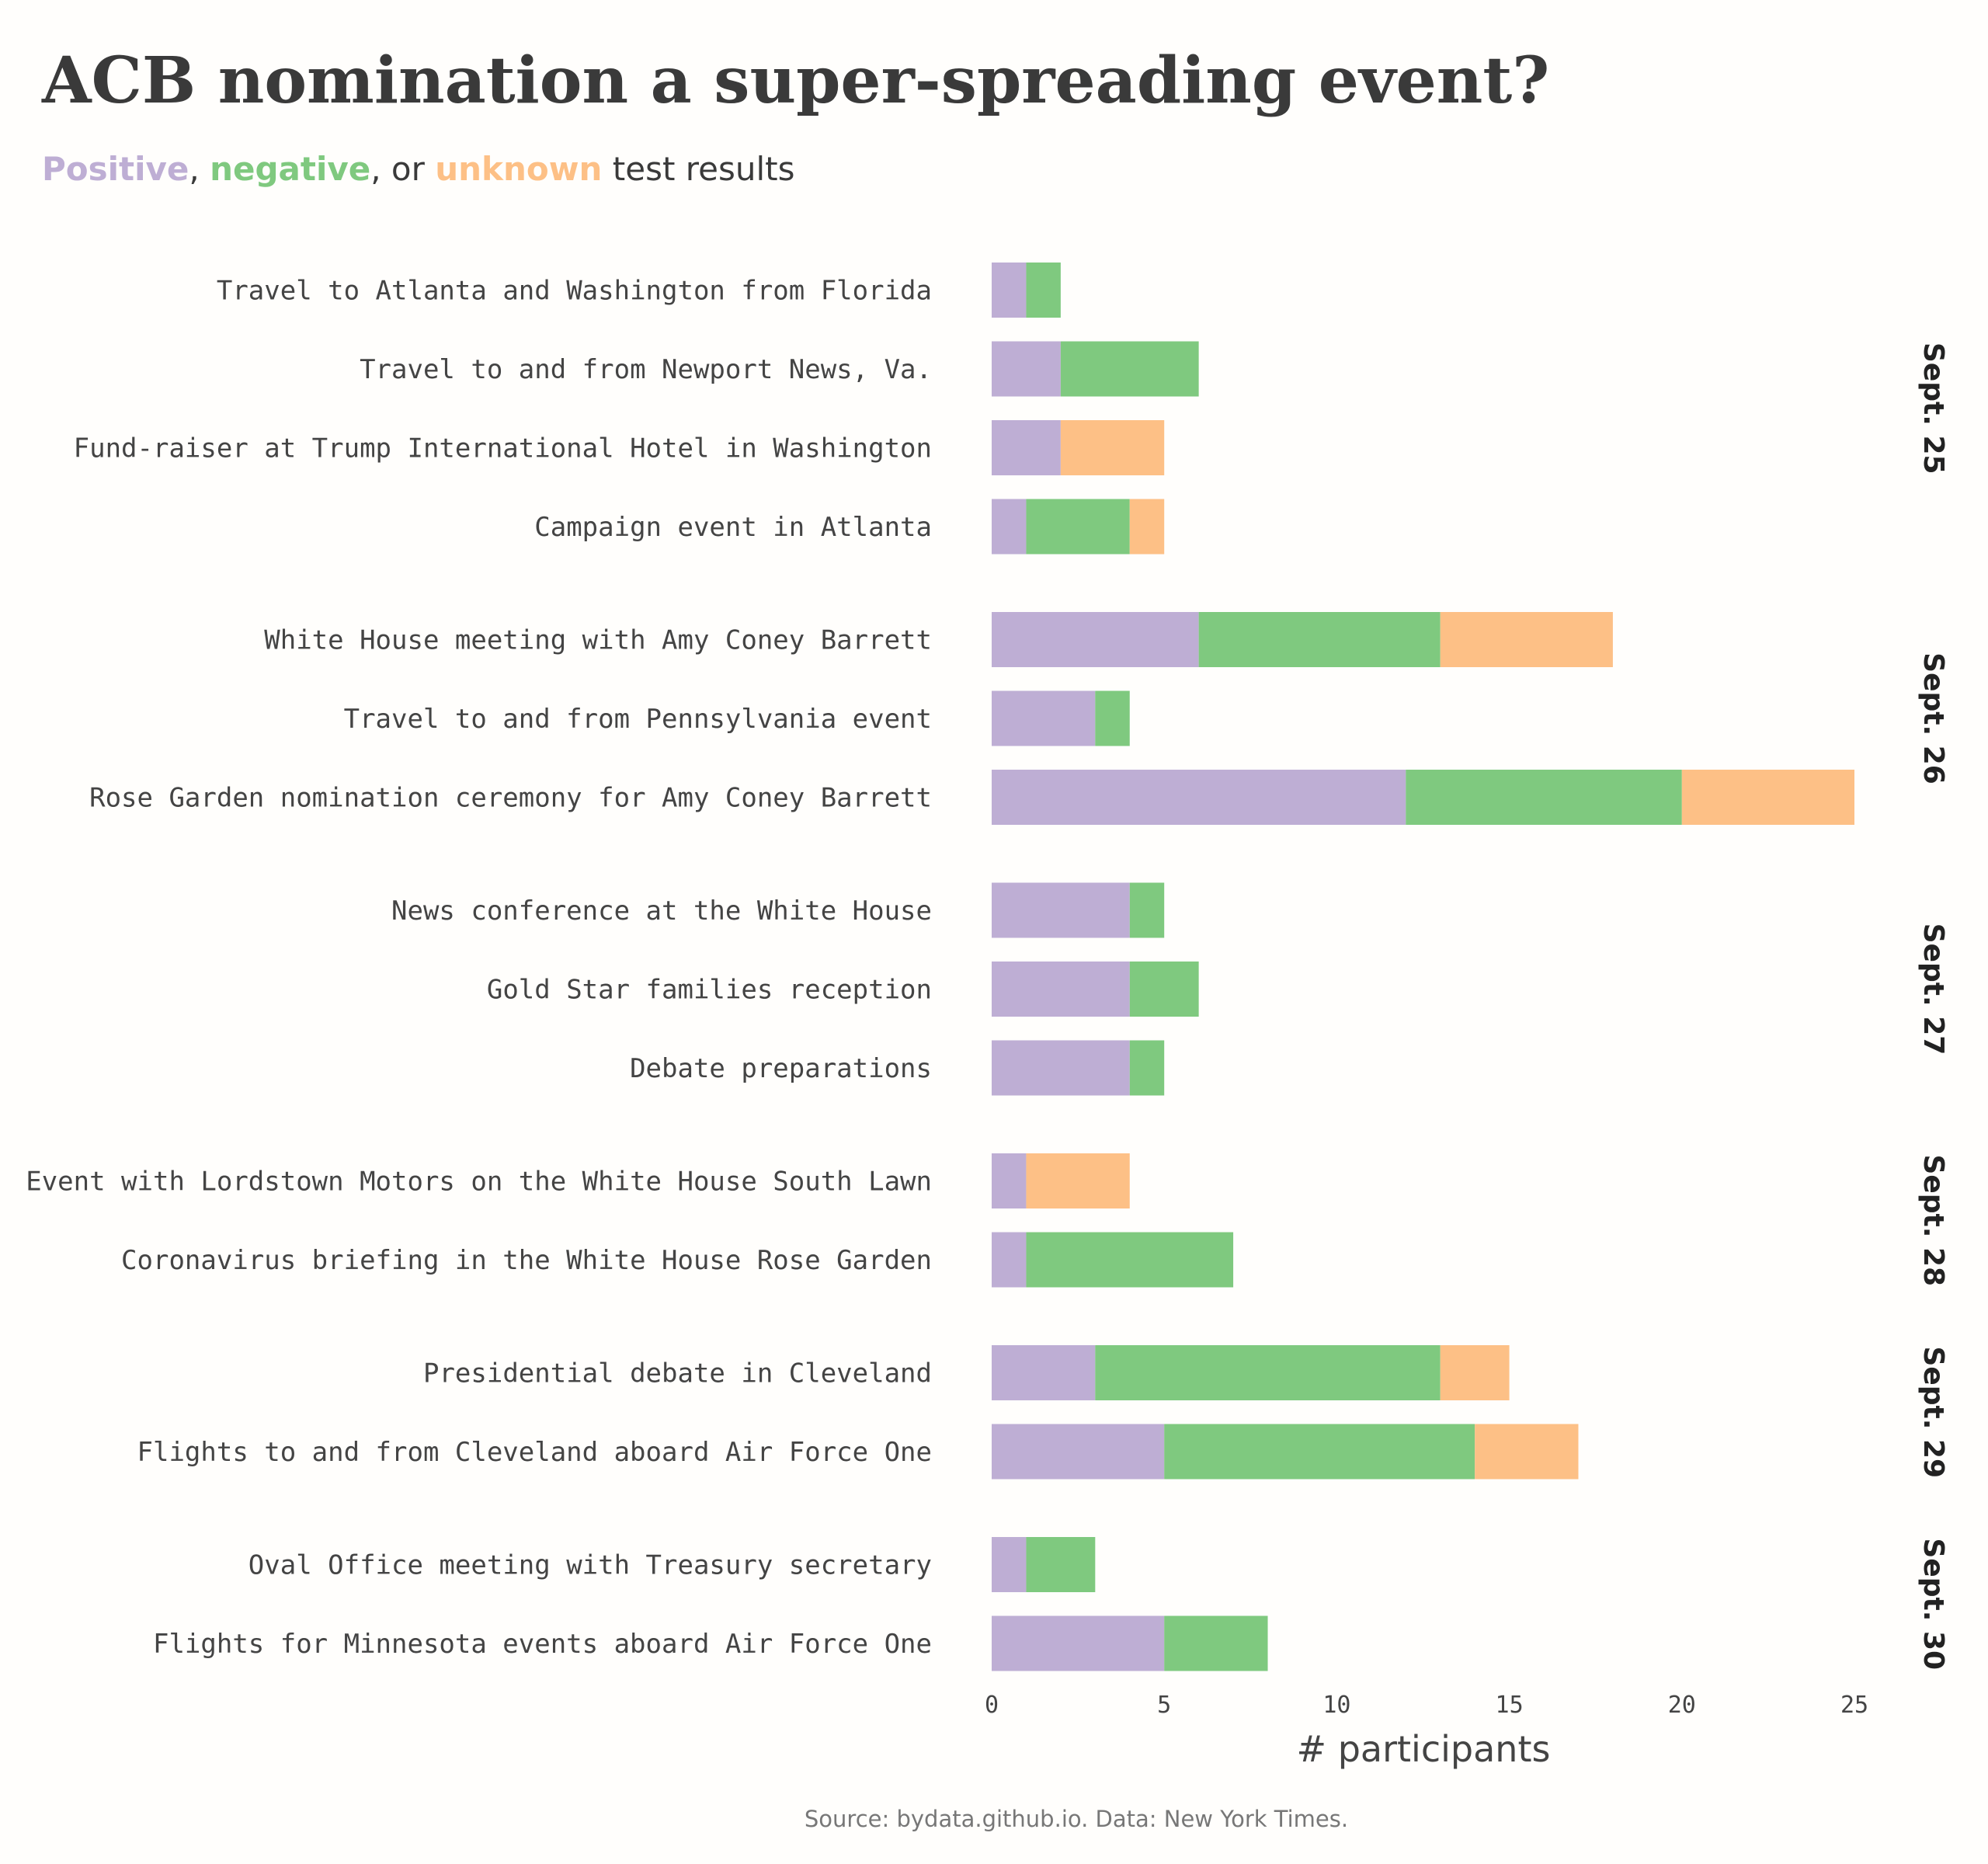 This screenshot has width=1988, height=1864. Describe the element at coordinates (1933, 1412) in the screenshot. I see `facet-label-5: Sept. 29` at that location.